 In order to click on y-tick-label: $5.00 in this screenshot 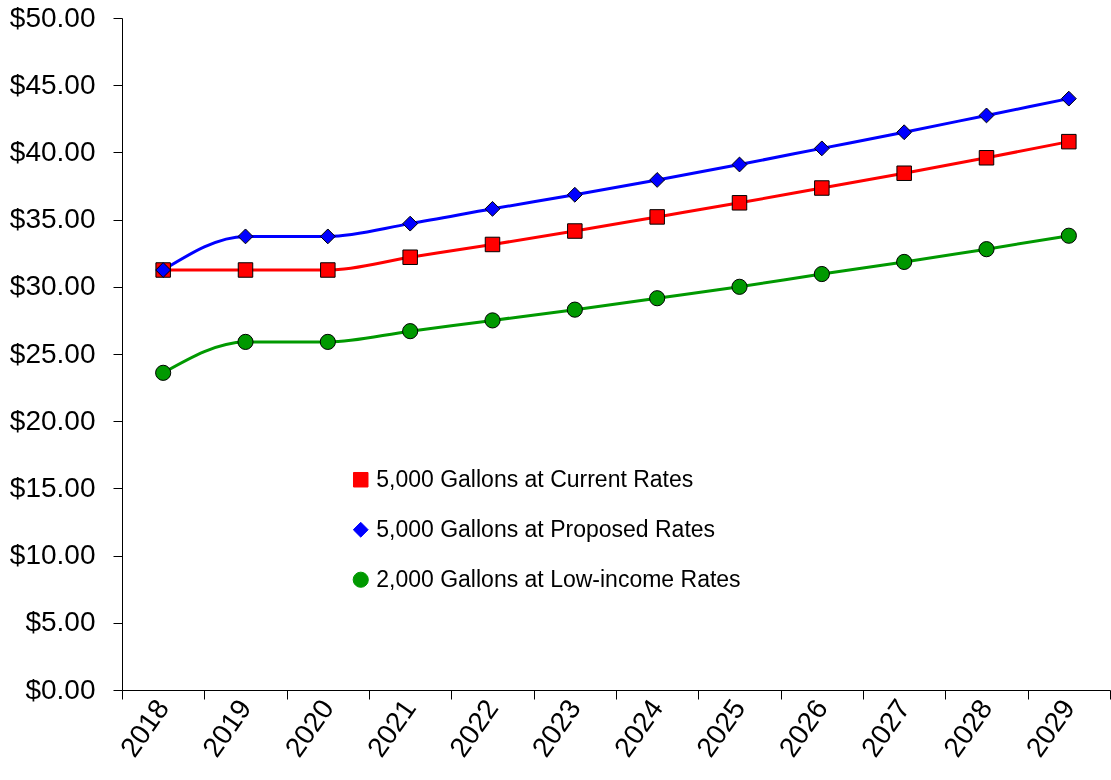, I will do `click(60, 622)`.